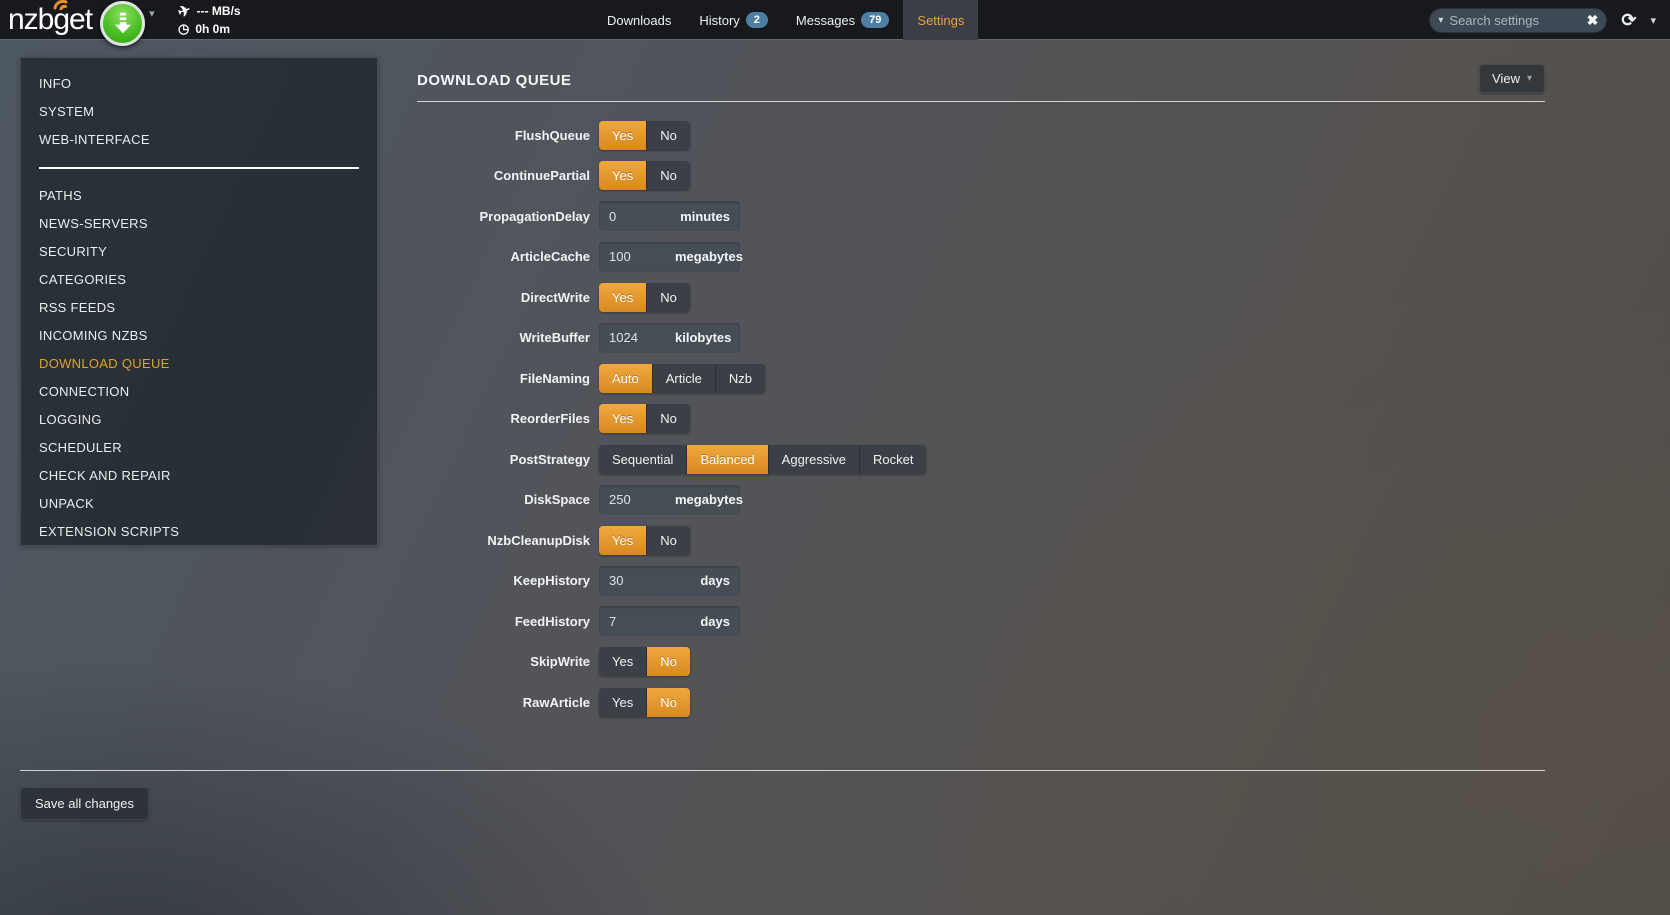 This screenshot has width=1670, height=915. What do you see at coordinates (1592, 20) in the screenshot?
I see `search-clear-icon: ✖` at bounding box center [1592, 20].